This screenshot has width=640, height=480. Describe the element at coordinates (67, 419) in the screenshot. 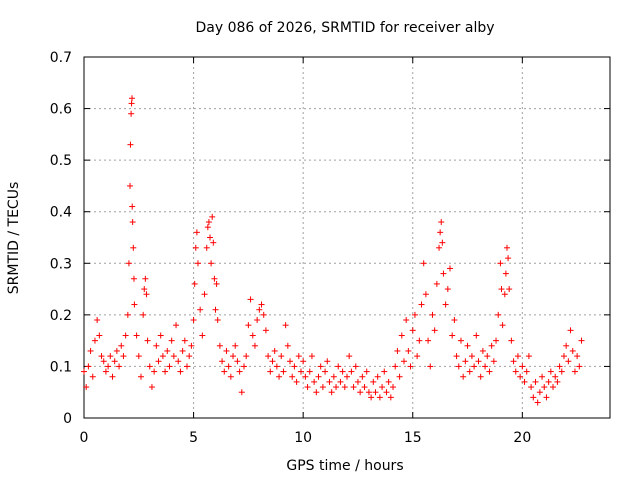

I see `y-tick-label: 0` at that location.